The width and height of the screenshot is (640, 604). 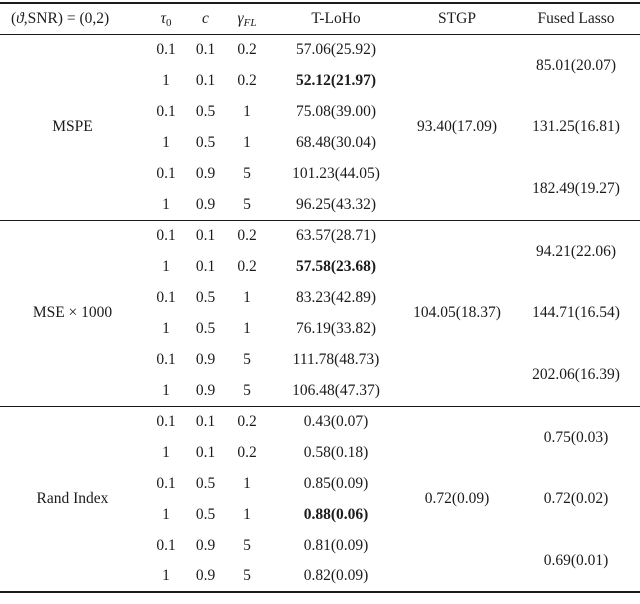 I want to click on table-row: 1 0.1 0.2 52.12(21.97), so click(x=320, y=80).